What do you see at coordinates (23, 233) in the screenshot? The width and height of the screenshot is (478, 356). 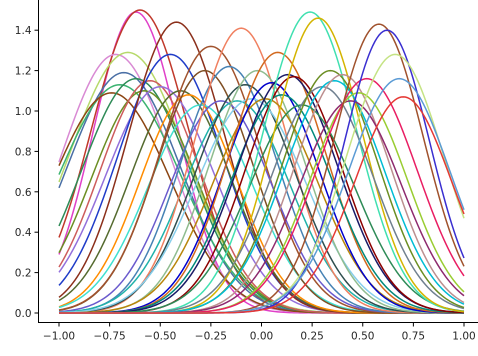 I see `y-tick-label: 0.4` at bounding box center [23, 233].